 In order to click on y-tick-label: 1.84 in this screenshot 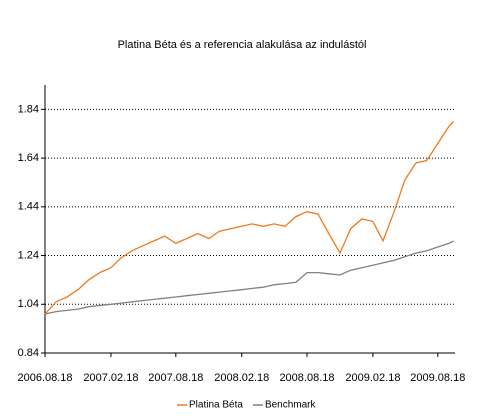, I will do `click(28, 109)`.